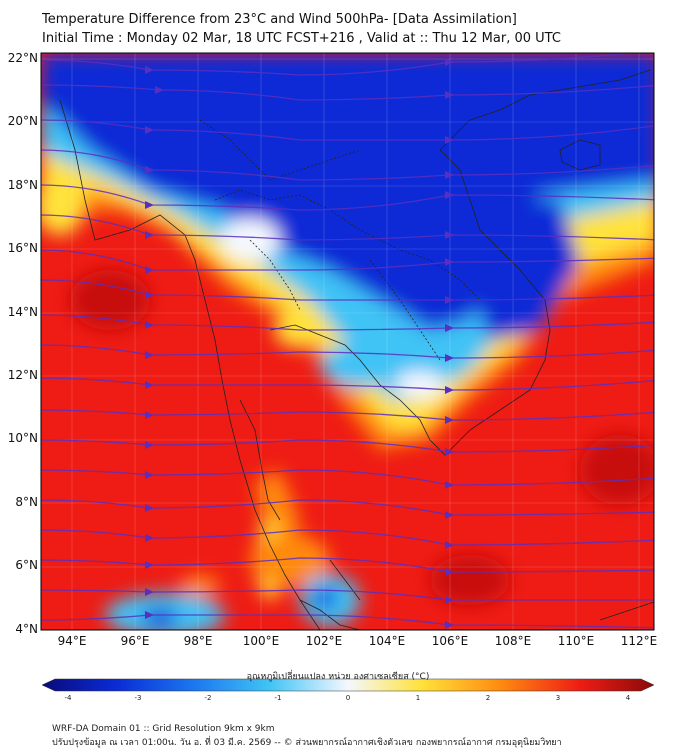  I want to click on colorbar-tick: -3, so click(138, 698).